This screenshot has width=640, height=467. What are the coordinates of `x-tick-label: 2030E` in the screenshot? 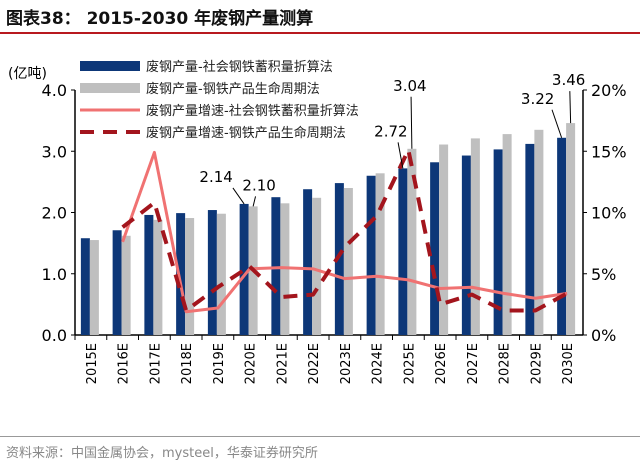 It's located at (568, 363).